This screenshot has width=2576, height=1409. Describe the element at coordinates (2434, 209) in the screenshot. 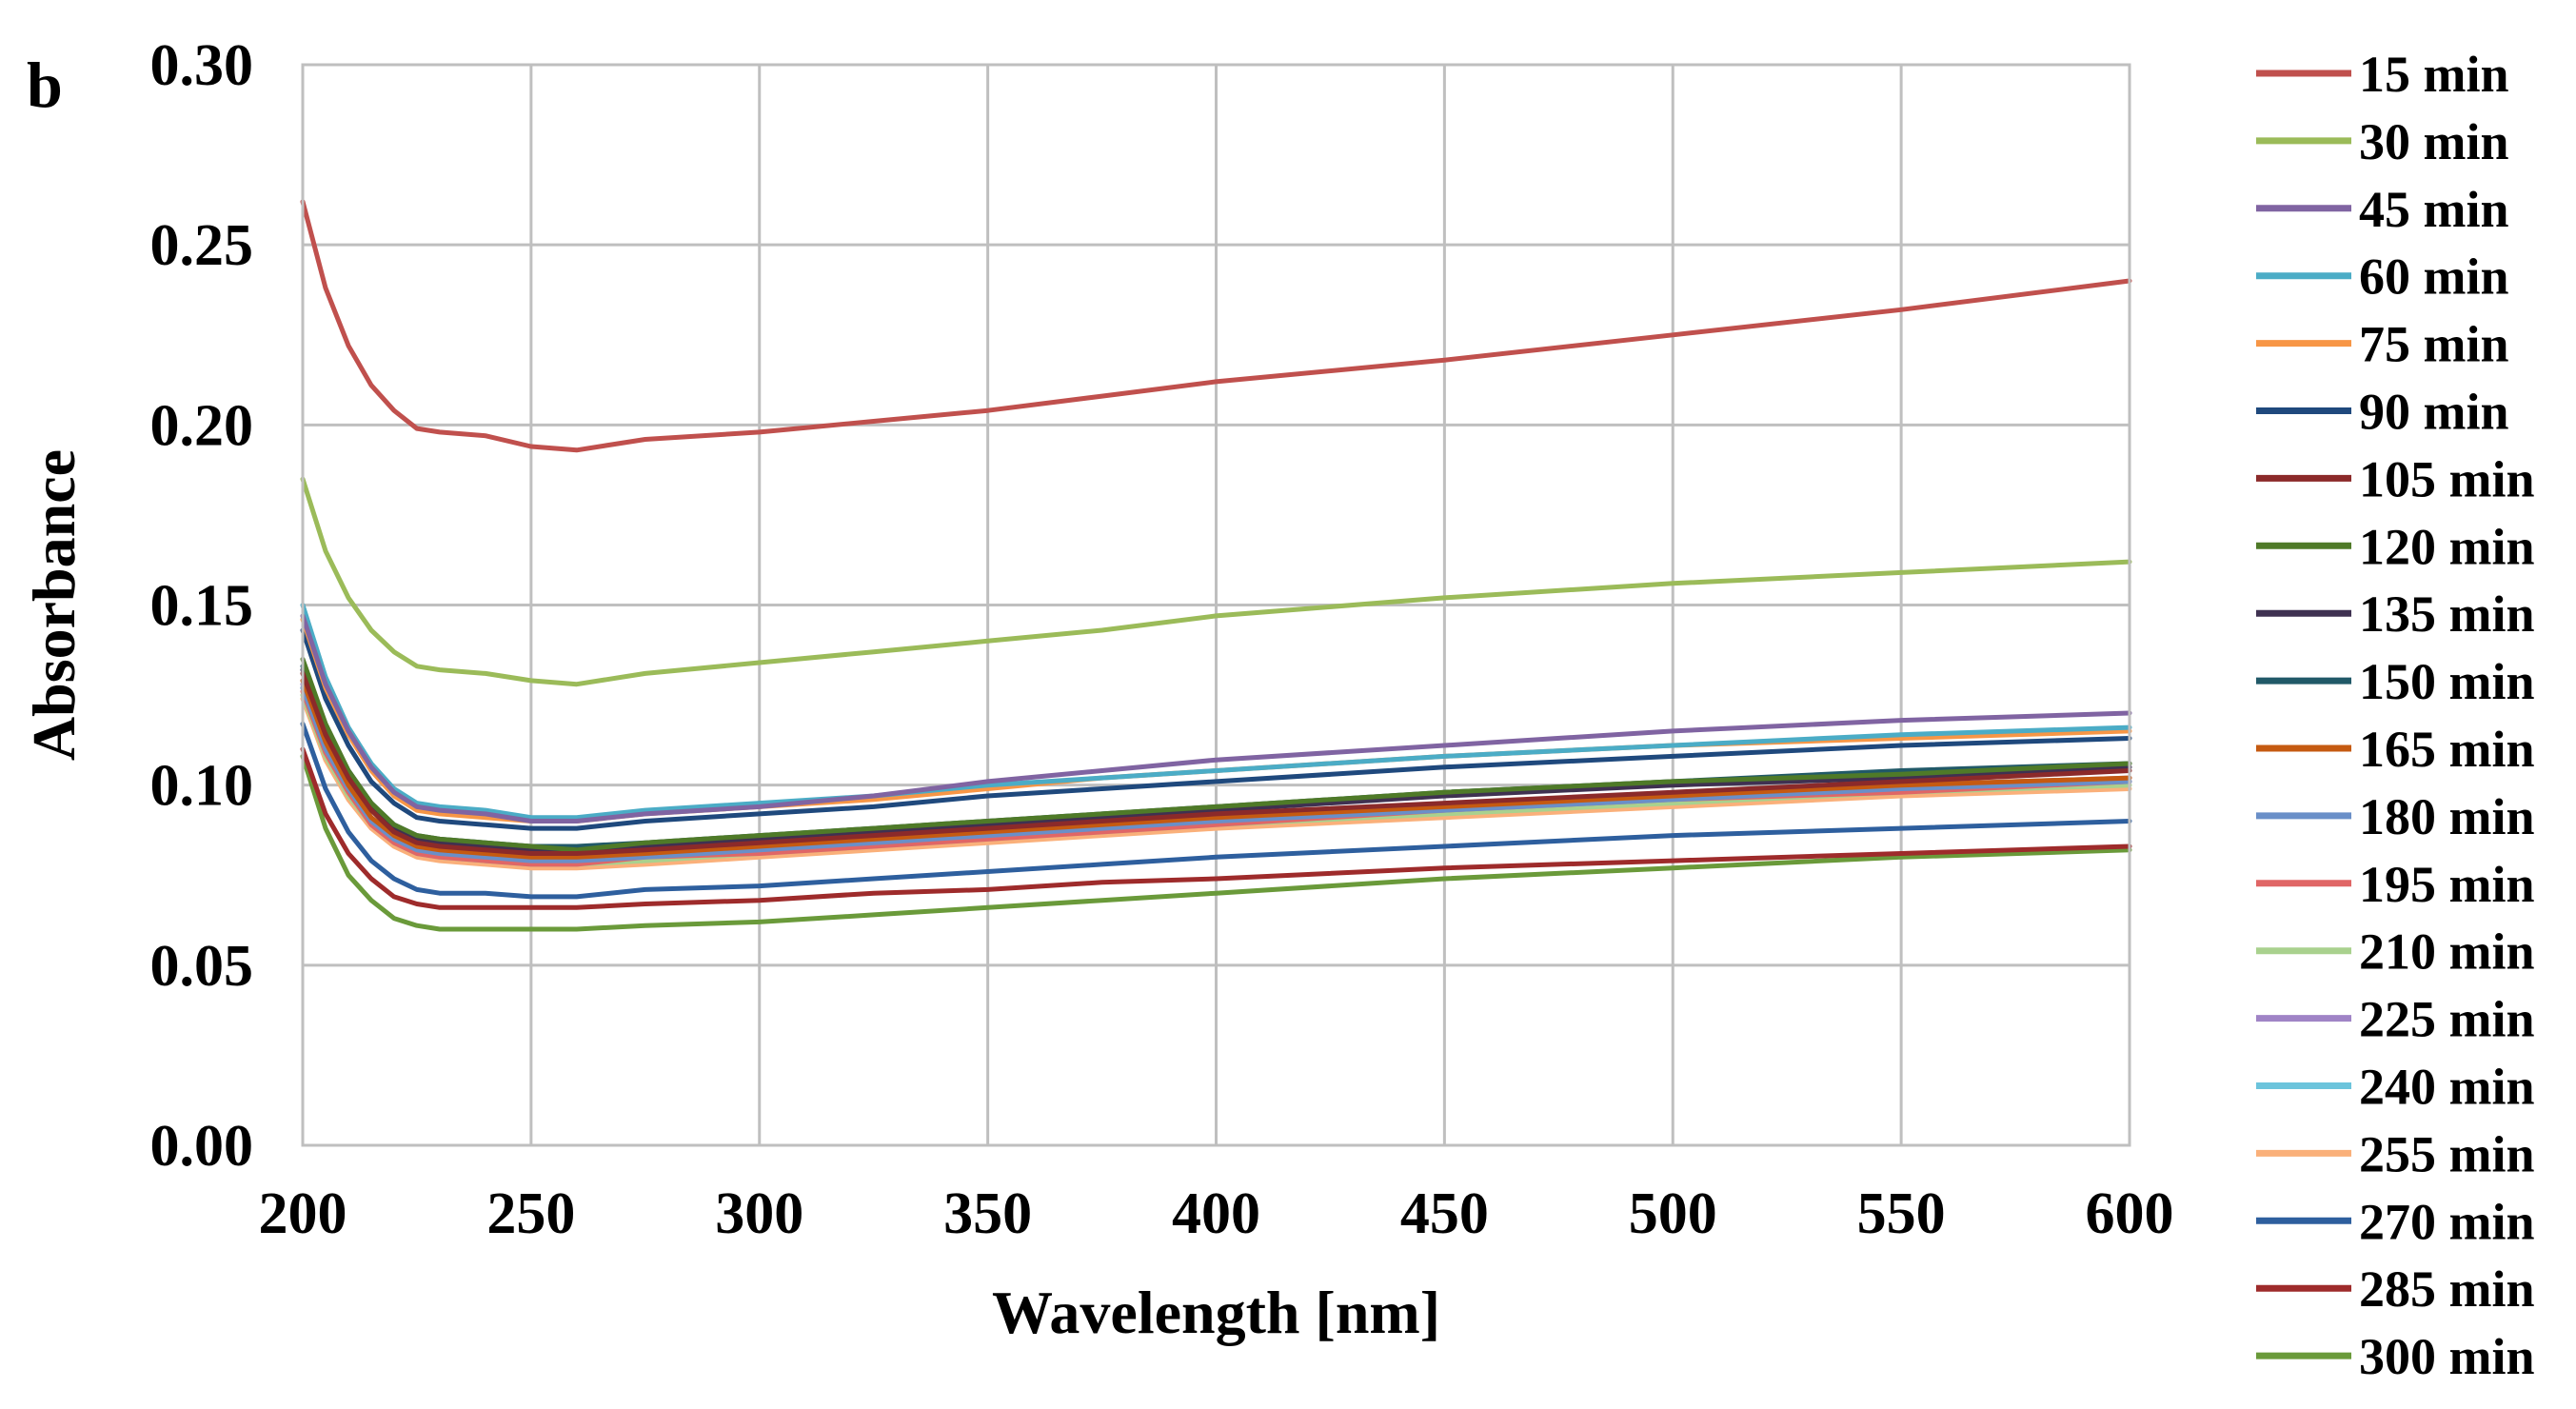

I see `legend-entry: 45 min` at that location.